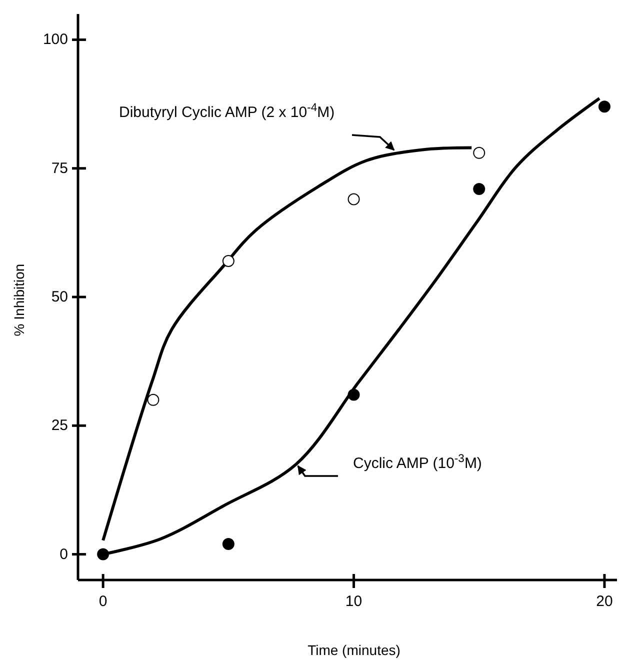 The width and height of the screenshot is (619, 663). Describe the element at coordinates (59, 168) in the screenshot. I see `y-tick-label: 75` at that location.